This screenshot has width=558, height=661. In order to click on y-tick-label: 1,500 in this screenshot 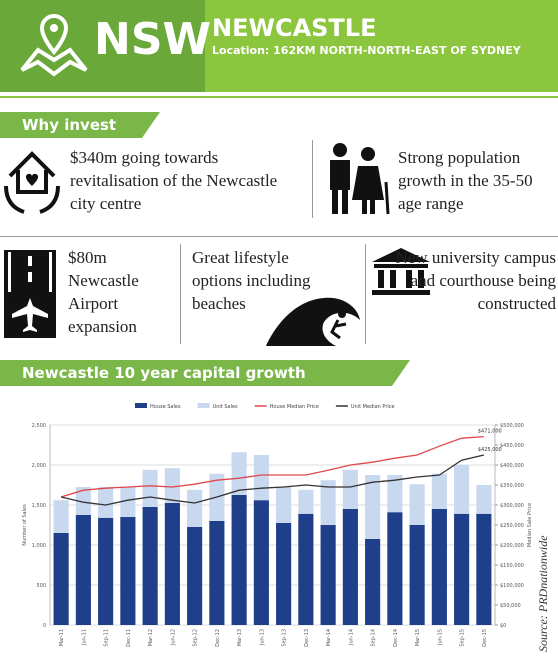, I will do `click(39, 506)`.